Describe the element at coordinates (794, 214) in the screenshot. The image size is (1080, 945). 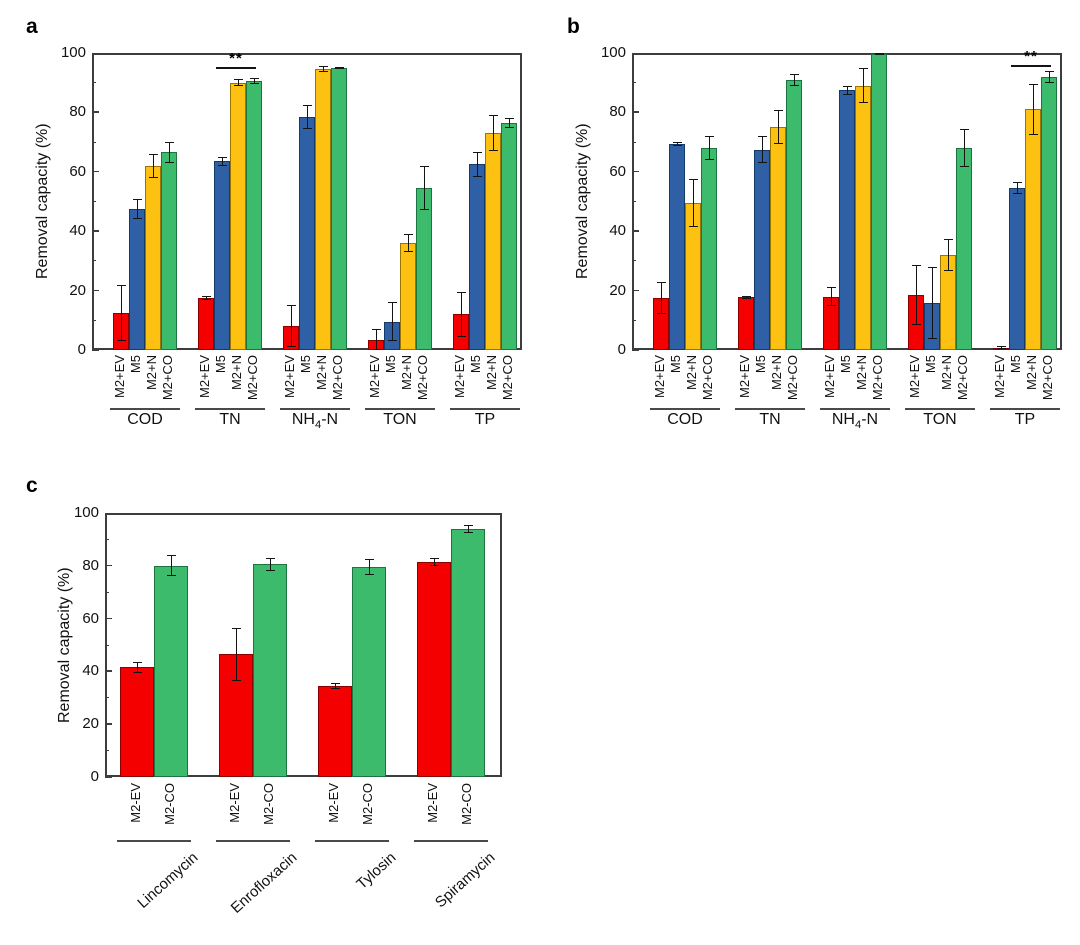
I see `bar-b-1-M2+CO` at that location.